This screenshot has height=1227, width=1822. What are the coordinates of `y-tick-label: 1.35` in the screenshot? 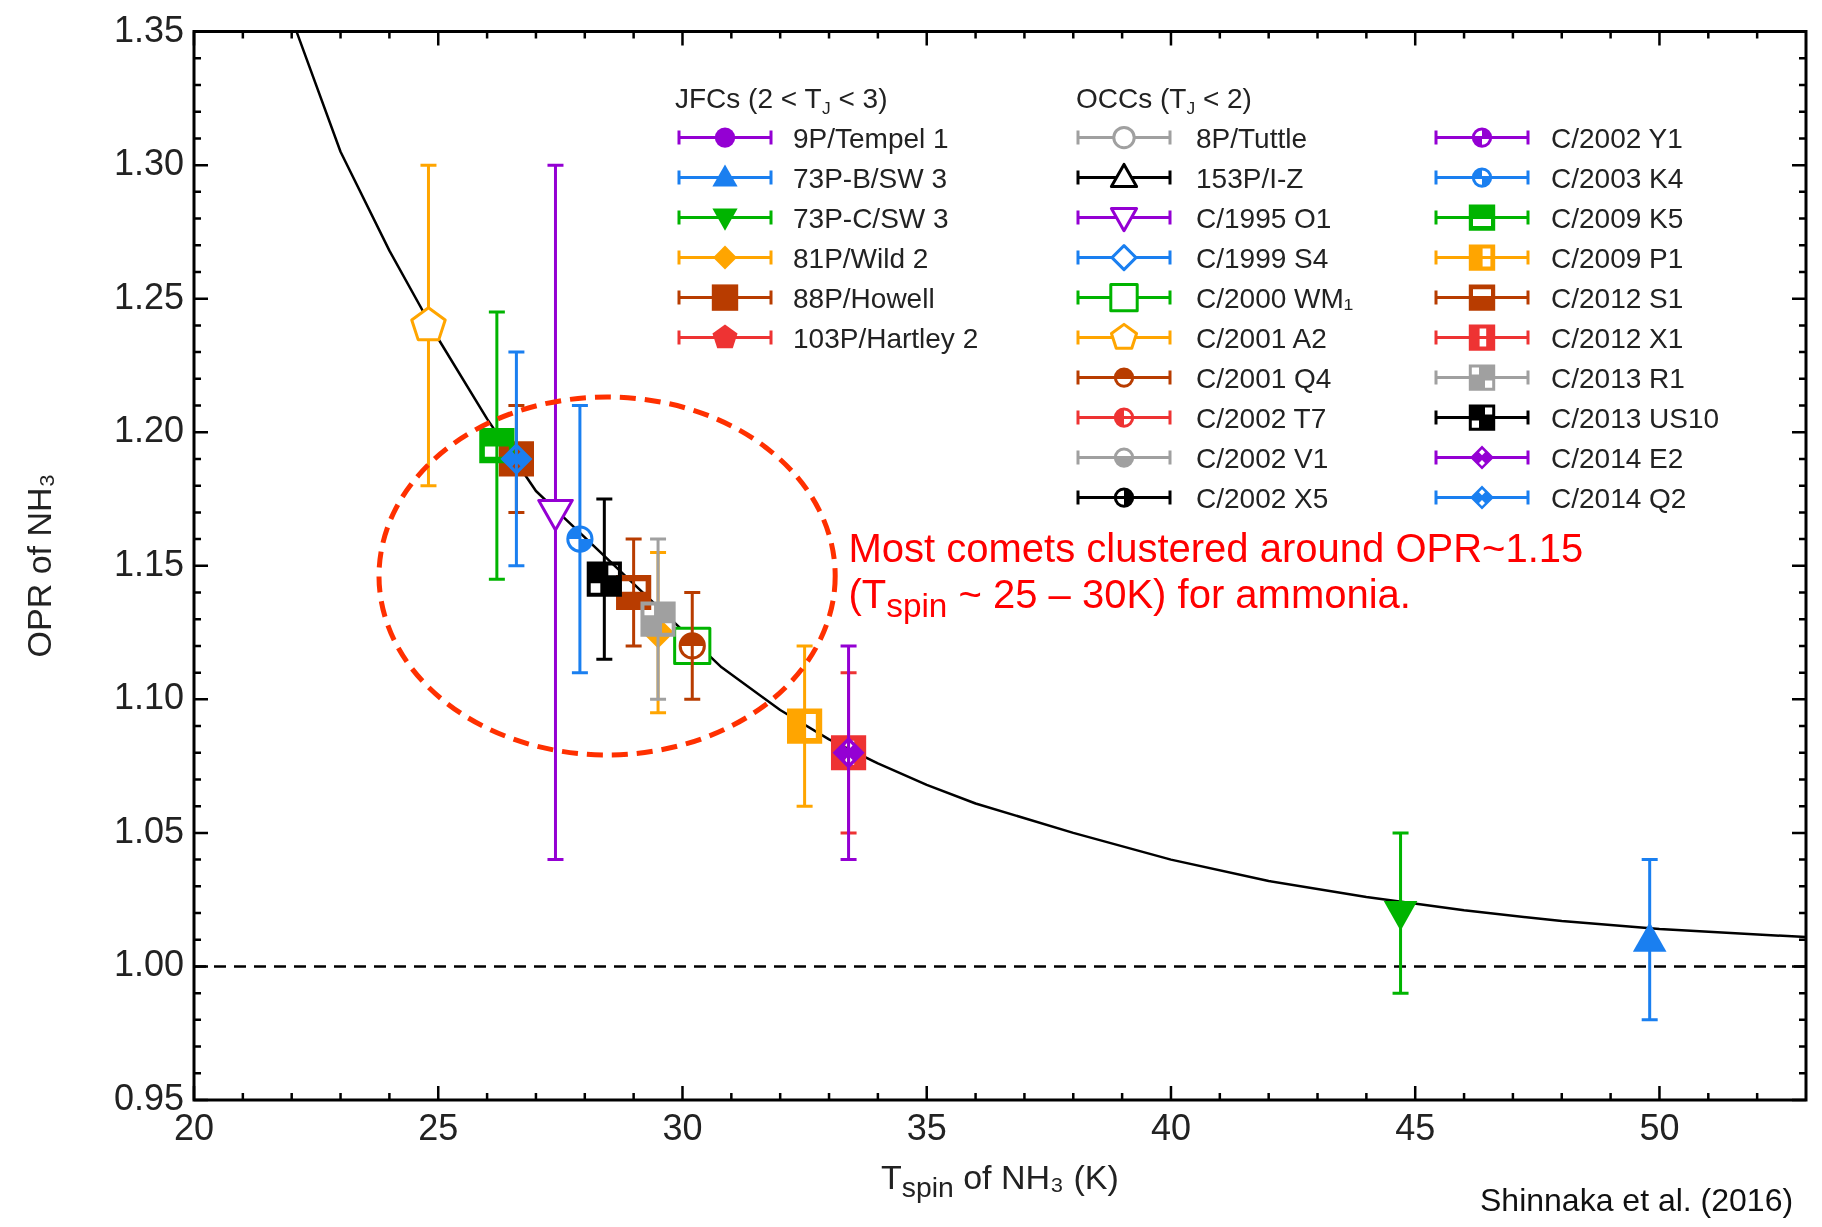 It's located at (148, 29).